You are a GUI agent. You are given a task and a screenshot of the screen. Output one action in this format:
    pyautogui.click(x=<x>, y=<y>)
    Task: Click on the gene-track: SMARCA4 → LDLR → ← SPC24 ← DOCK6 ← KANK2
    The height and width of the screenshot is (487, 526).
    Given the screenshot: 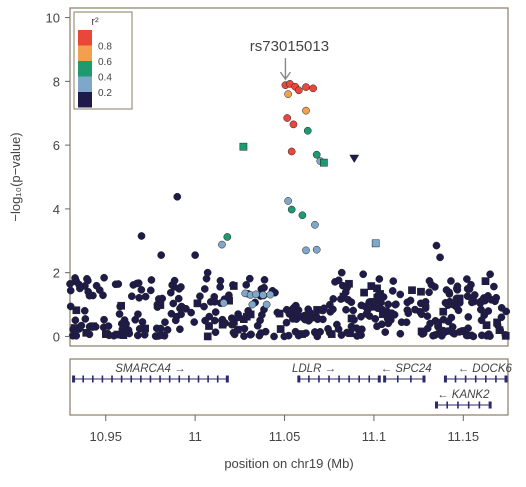 What is the action you would take?
    pyautogui.click(x=291, y=387)
    